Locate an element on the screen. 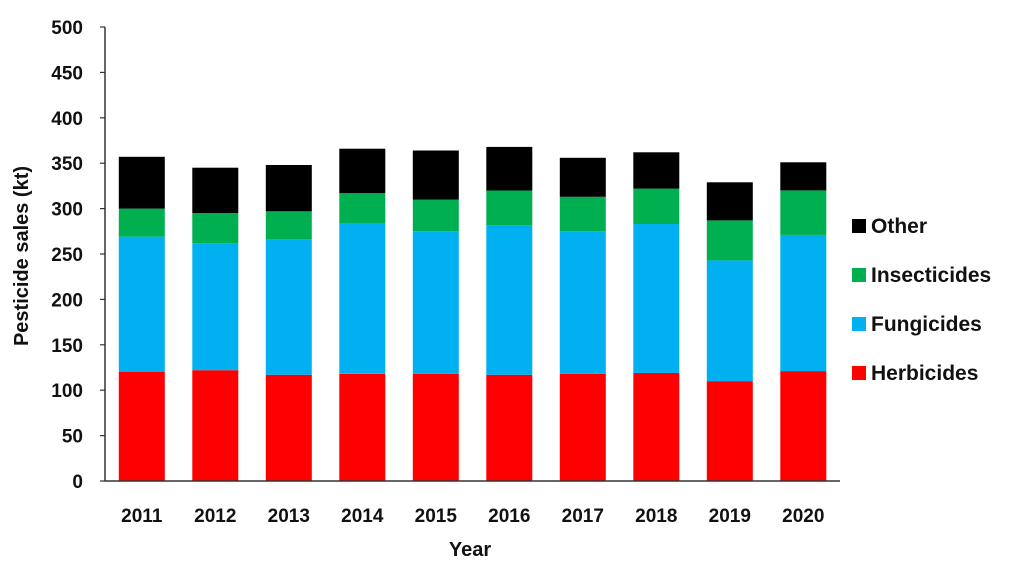 The width and height of the screenshot is (1031, 565). bar-herbicides-2013 is located at coordinates (288, 427).